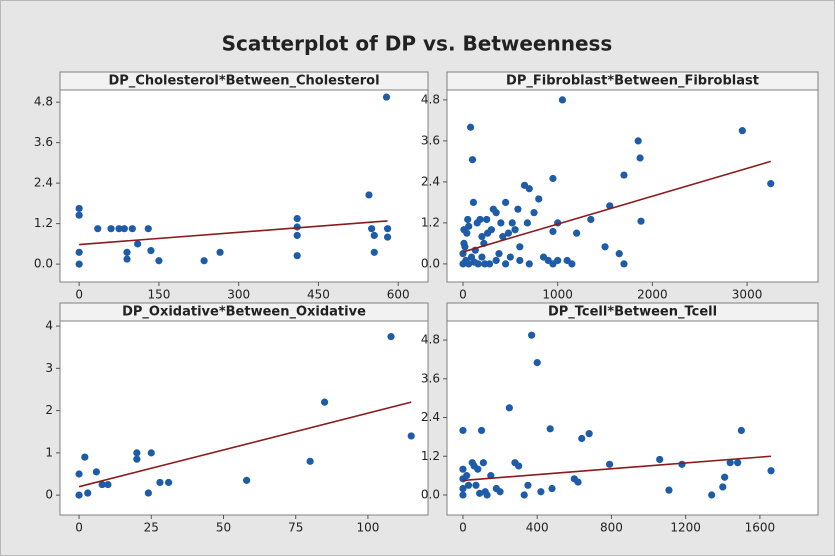 The height and width of the screenshot is (556, 835). I want to click on x-tick-label: 450, so click(318, 295).